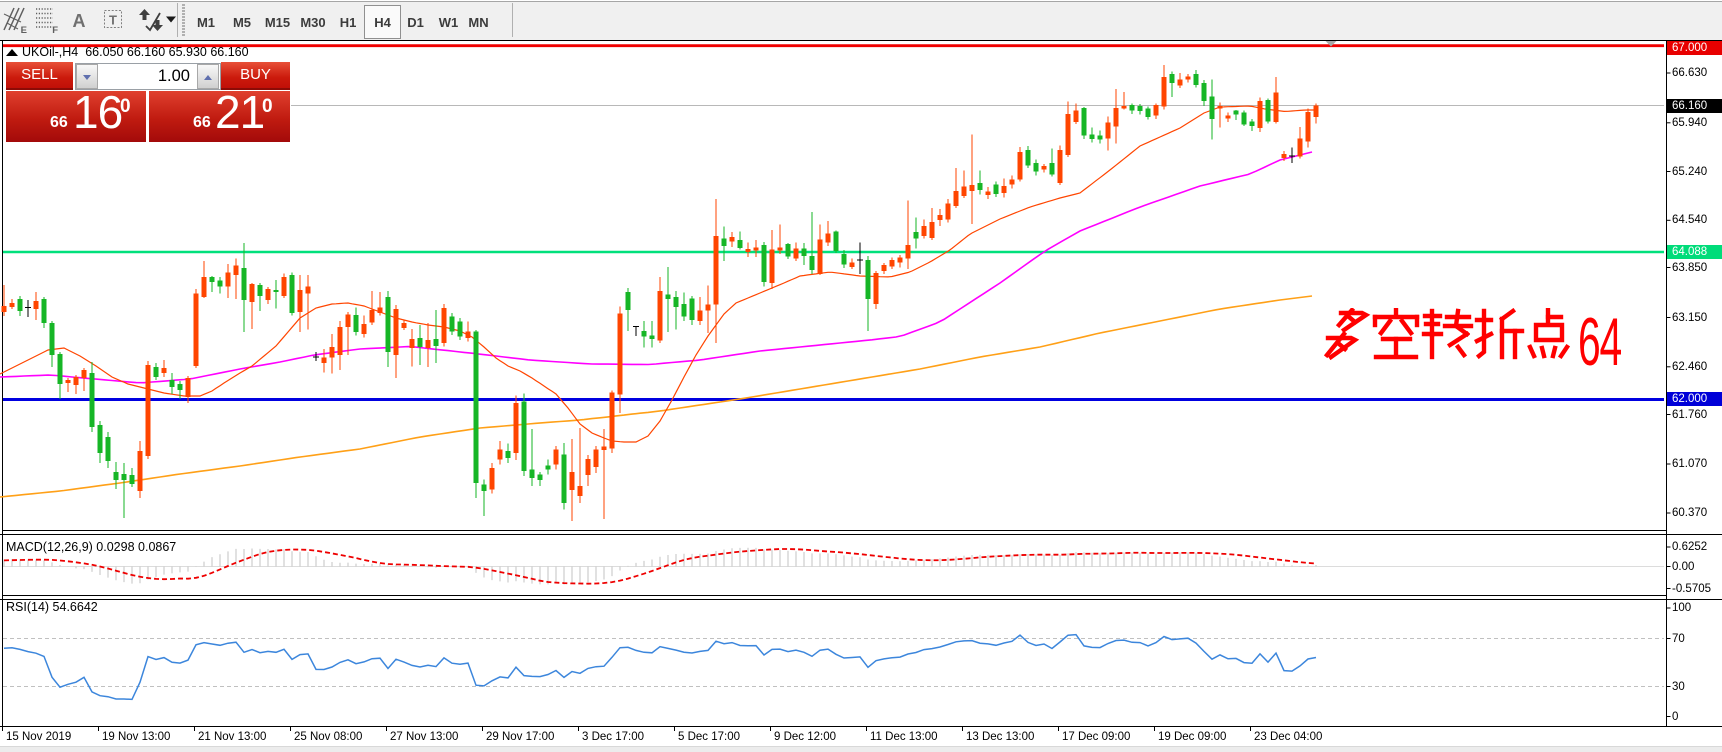 Image resolution: width=1722 pixels, height=752 pixels. I want to click on svg-text: A, so click(79, 21).